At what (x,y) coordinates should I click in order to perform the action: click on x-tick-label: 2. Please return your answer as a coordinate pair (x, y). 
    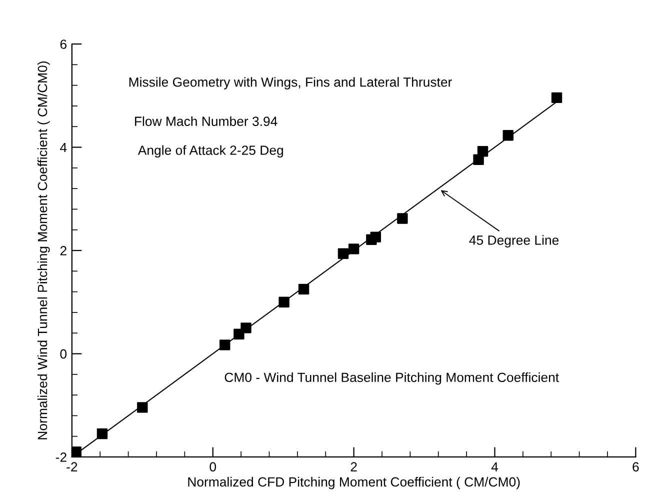
    Looking at the image, I should click on (353, 467).